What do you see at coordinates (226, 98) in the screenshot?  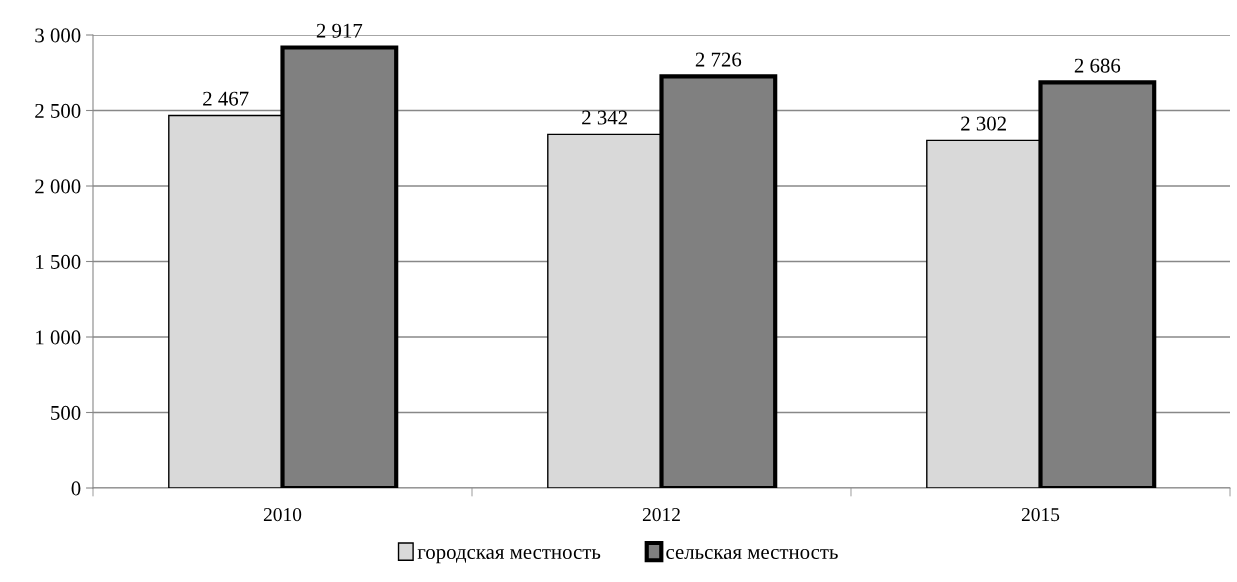 I see `data-label: 2 467` at bounding box center [226, 98].